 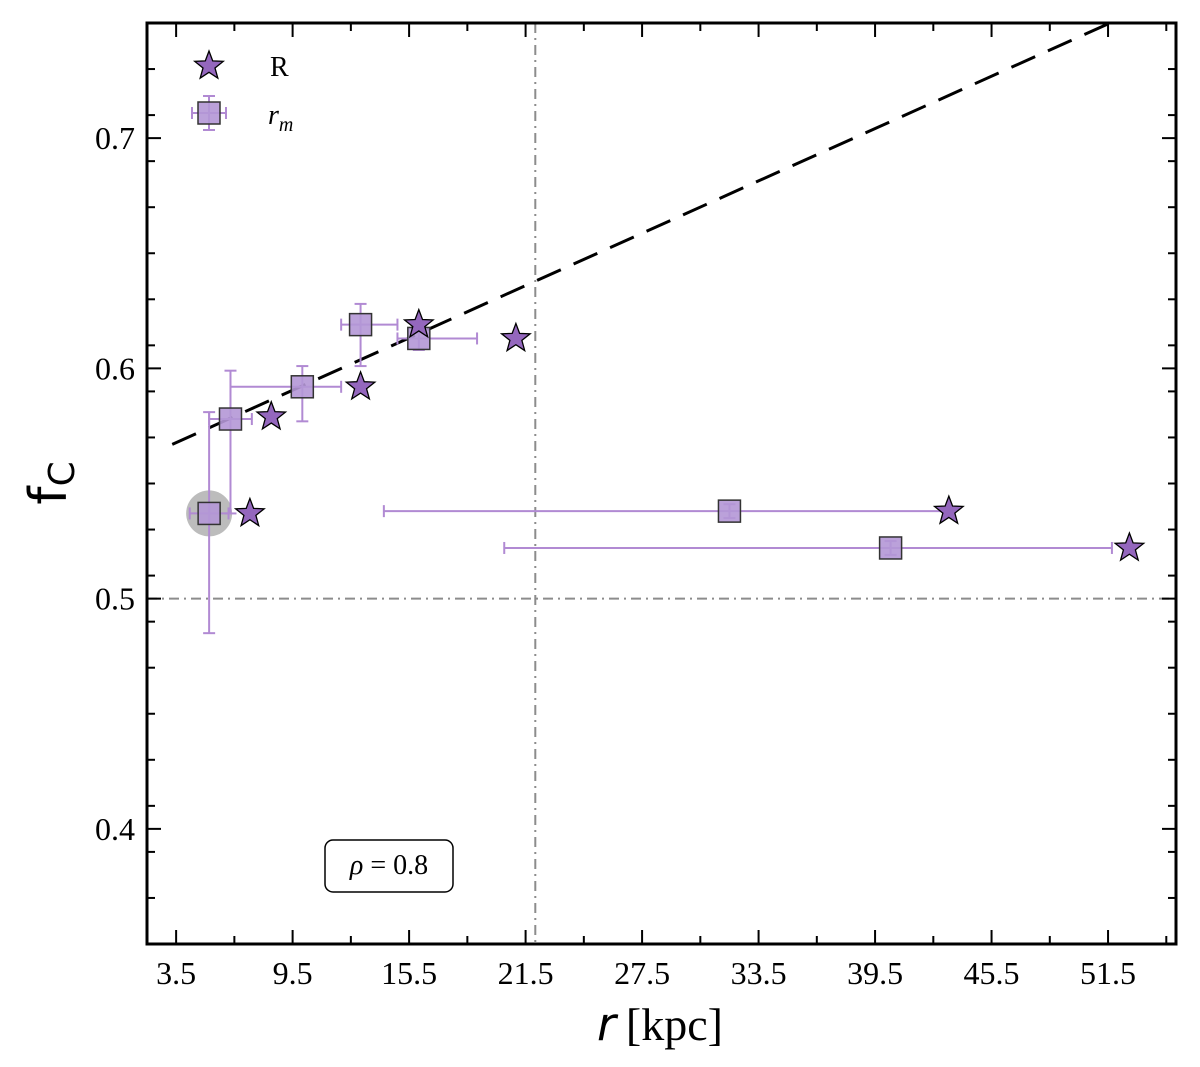 I want to click on correlation-annotation: ρ = 0.8, so click(x=389, y=866).